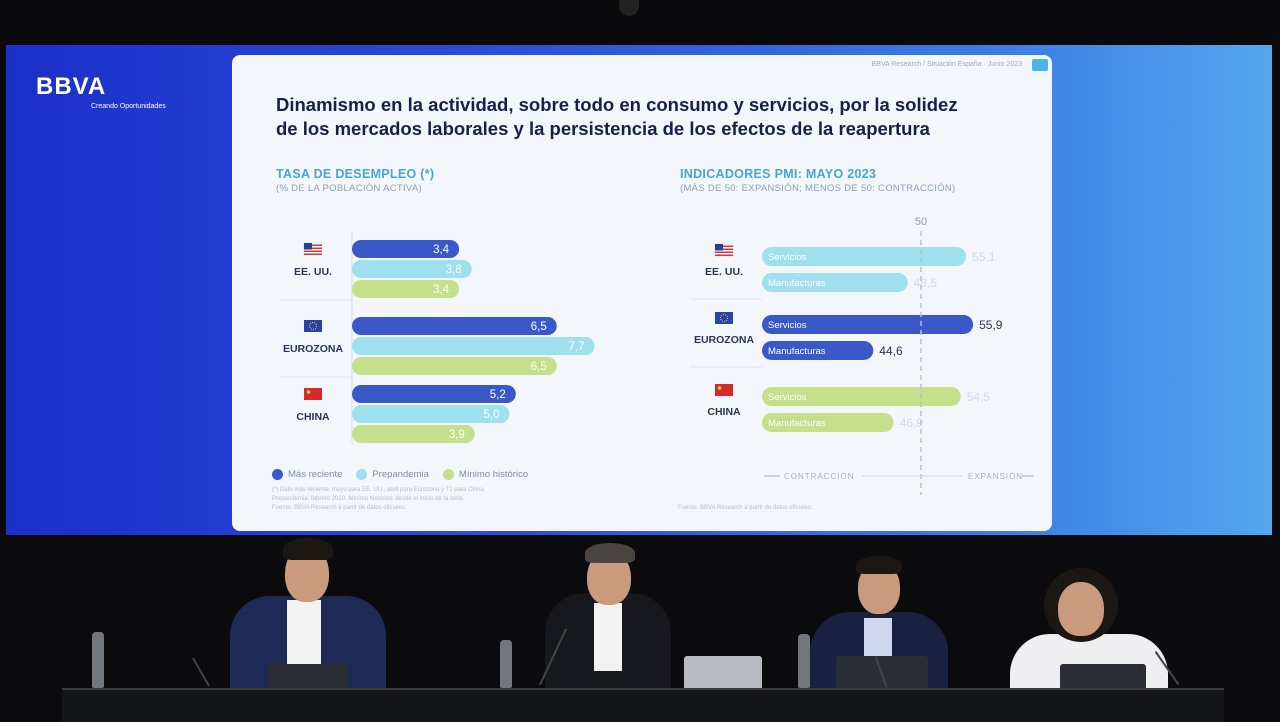 Image resolution: width=1280 pixels, height=722 pixels. I want to click on speaker-4-head, so click(1081, 609).